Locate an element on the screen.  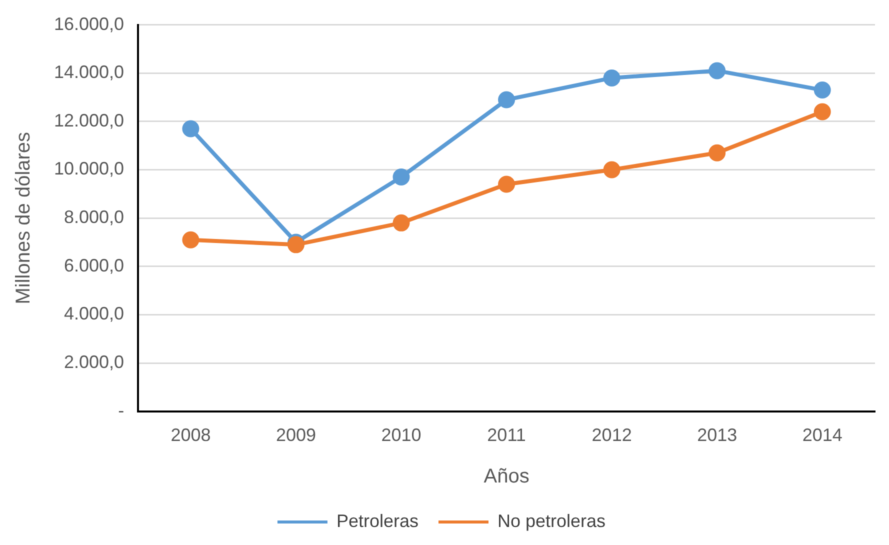
x-tick-label: 2012 is located at coordinates (612, 435).